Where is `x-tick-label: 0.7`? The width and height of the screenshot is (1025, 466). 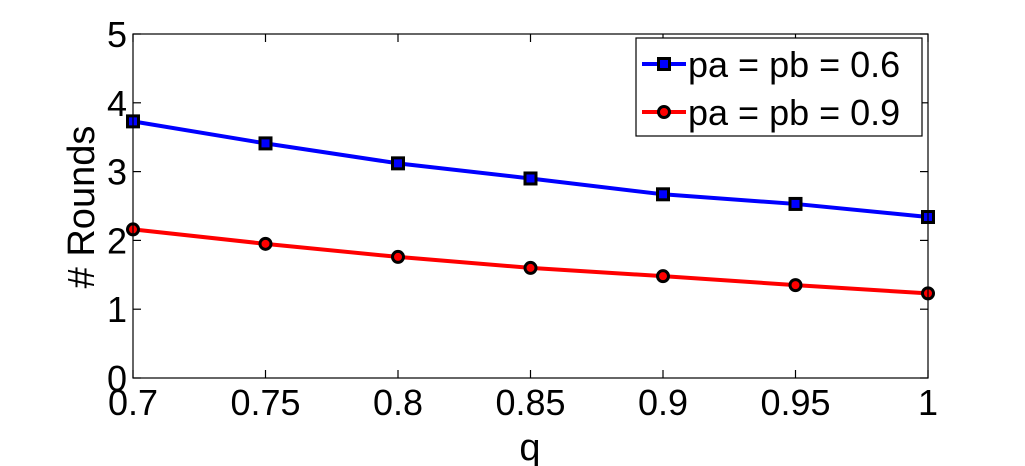 x-tick-label: 0.7 is located at coordinates (133, 402).